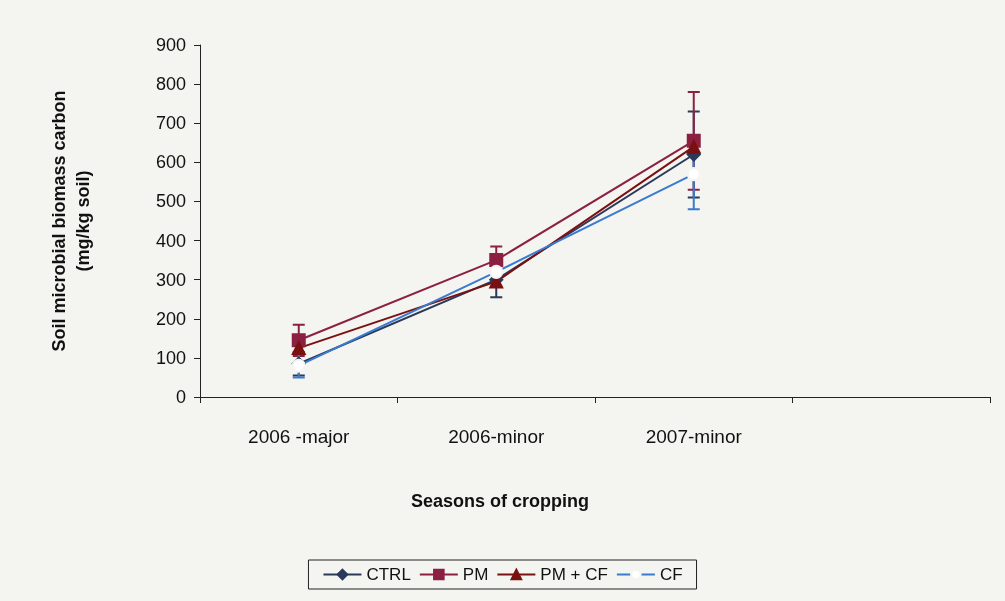 The height and width of the screenshot is (601, 1005). What do you see at coordinates (71, 221) in the screenshot?
I see `y-axis-title: Soil microbial biomass carbon (mg/kg soil)` at bounding box center [71, 221].